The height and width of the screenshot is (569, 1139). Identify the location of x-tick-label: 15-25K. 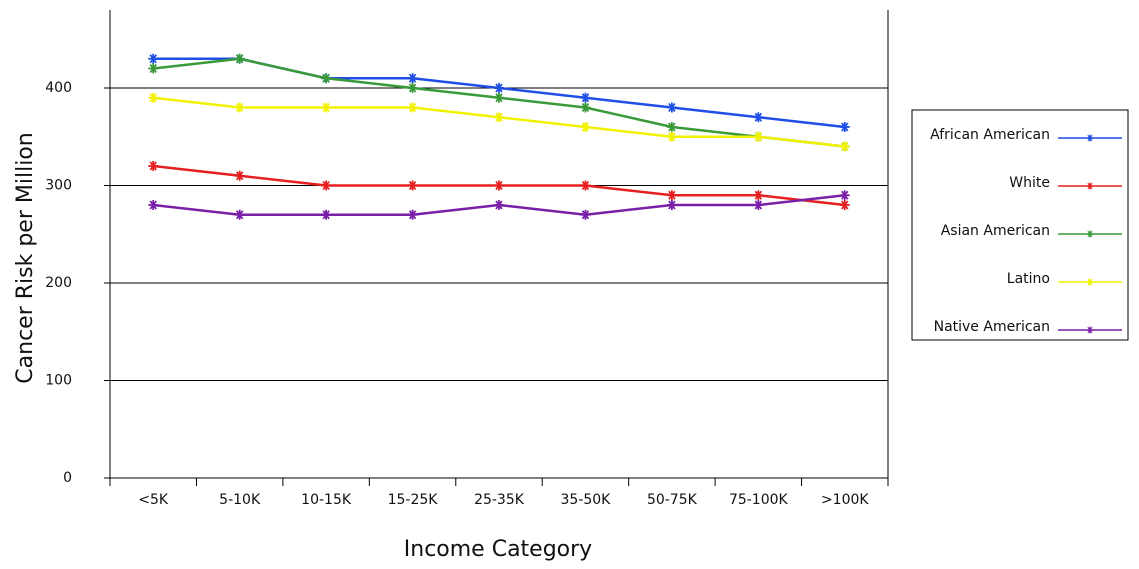
(413, 500).